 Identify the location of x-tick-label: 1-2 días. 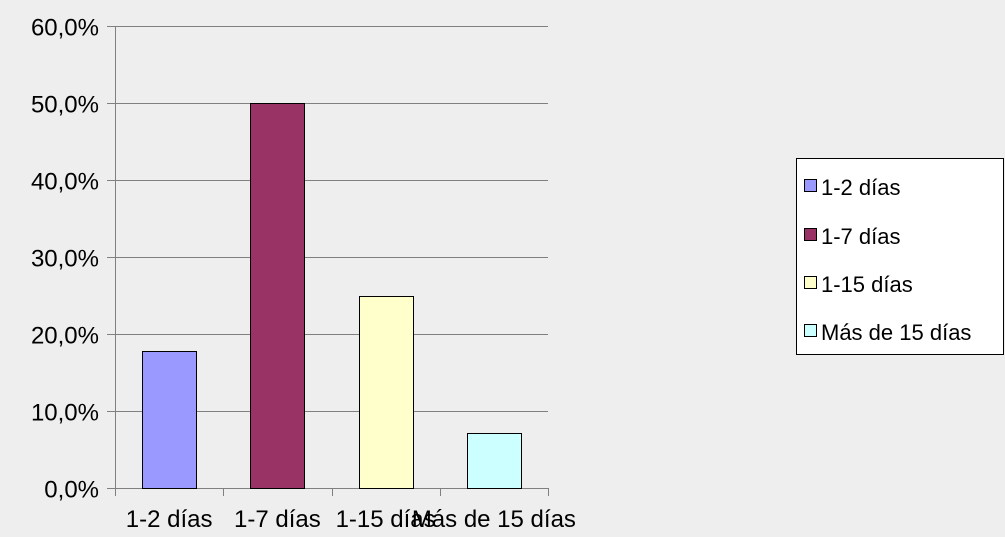
(169, 519).